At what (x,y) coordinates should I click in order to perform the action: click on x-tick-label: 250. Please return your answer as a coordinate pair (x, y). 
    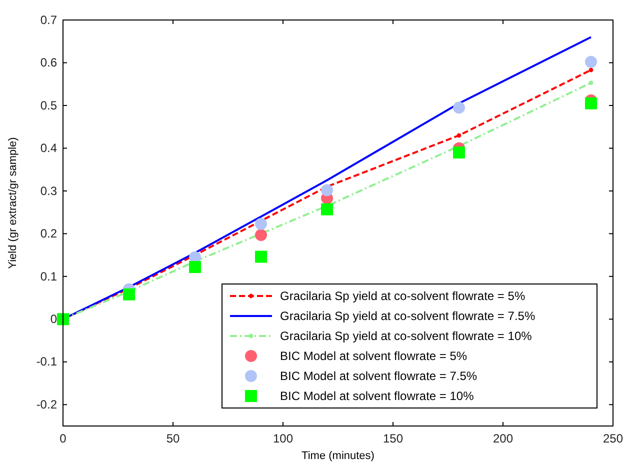
    Looking at the image, I should click on (613, 439).